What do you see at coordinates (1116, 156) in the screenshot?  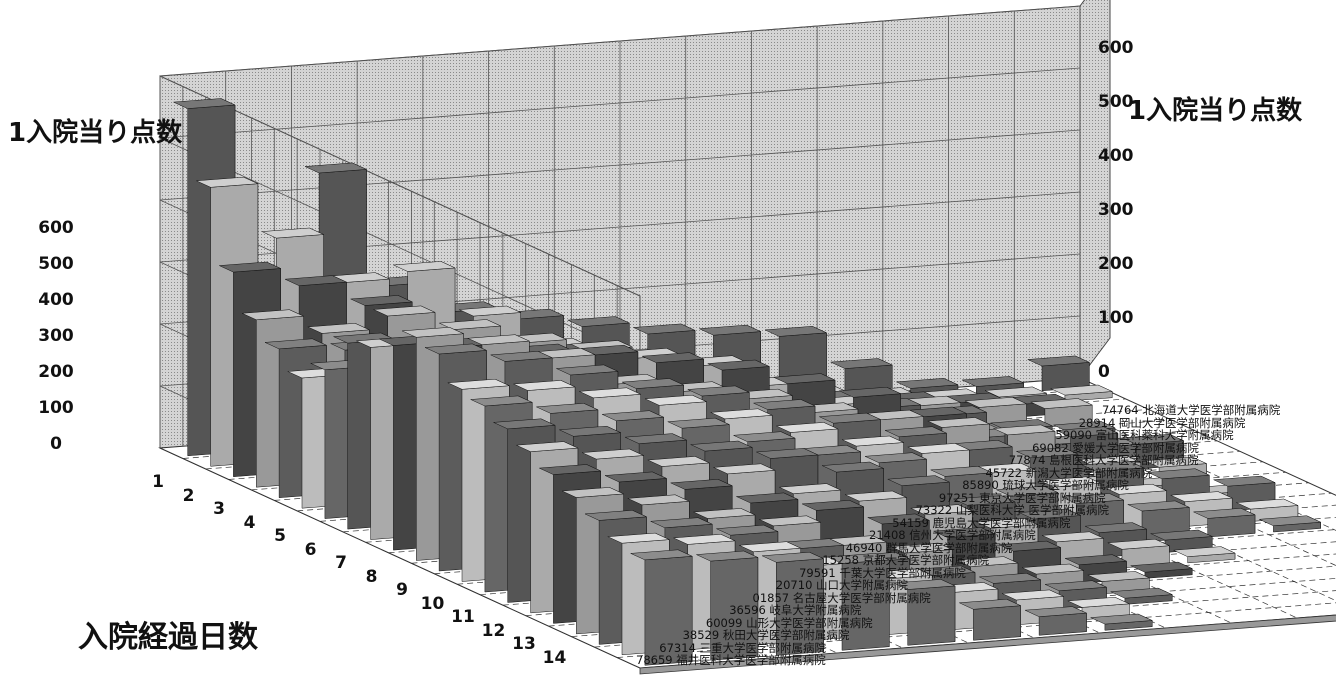 I see `z-tick-right: 400` at bounding box center [1116, 156].